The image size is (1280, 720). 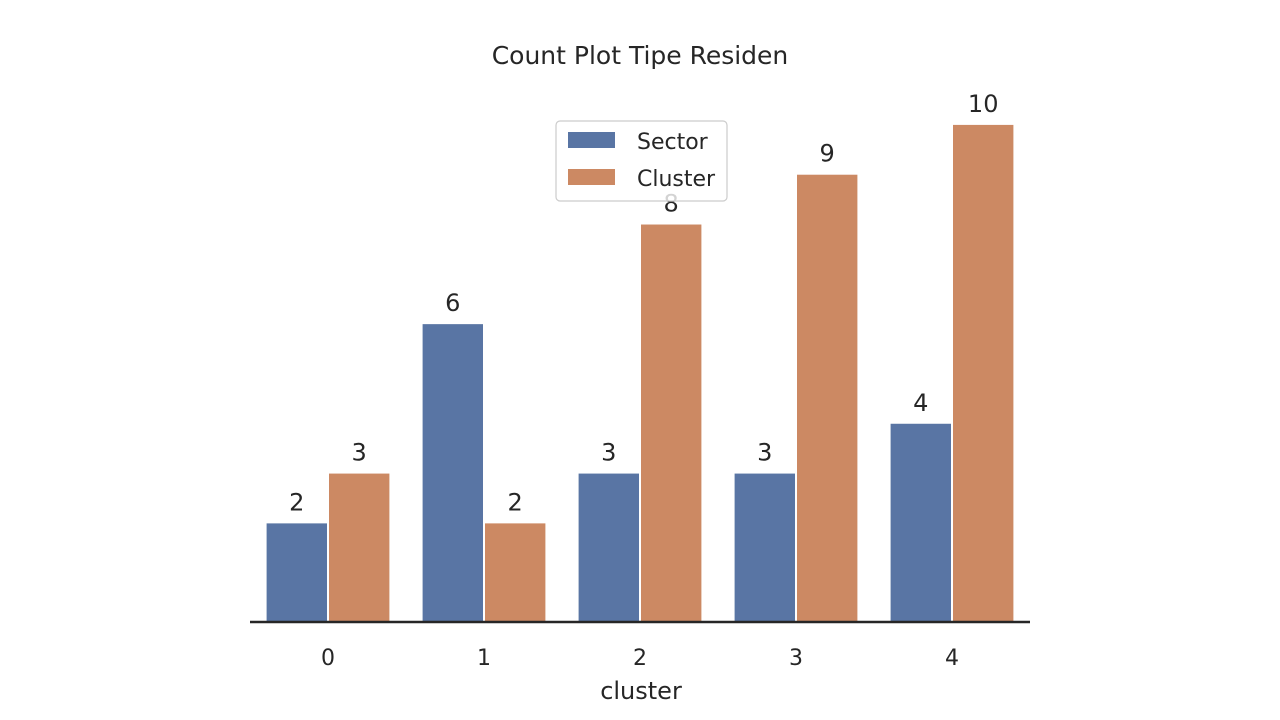 What do you see at coordinates (515, 502) in the screenshot?
I see `data-label-cluster-1: 2` at bounding box center [515, 502].